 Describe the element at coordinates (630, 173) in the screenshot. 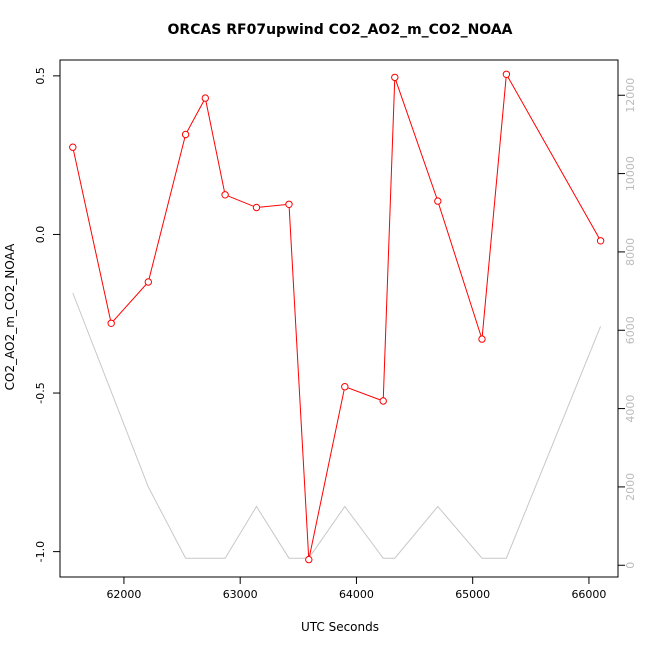

I see `y2-tick-label: 10000` at that location.